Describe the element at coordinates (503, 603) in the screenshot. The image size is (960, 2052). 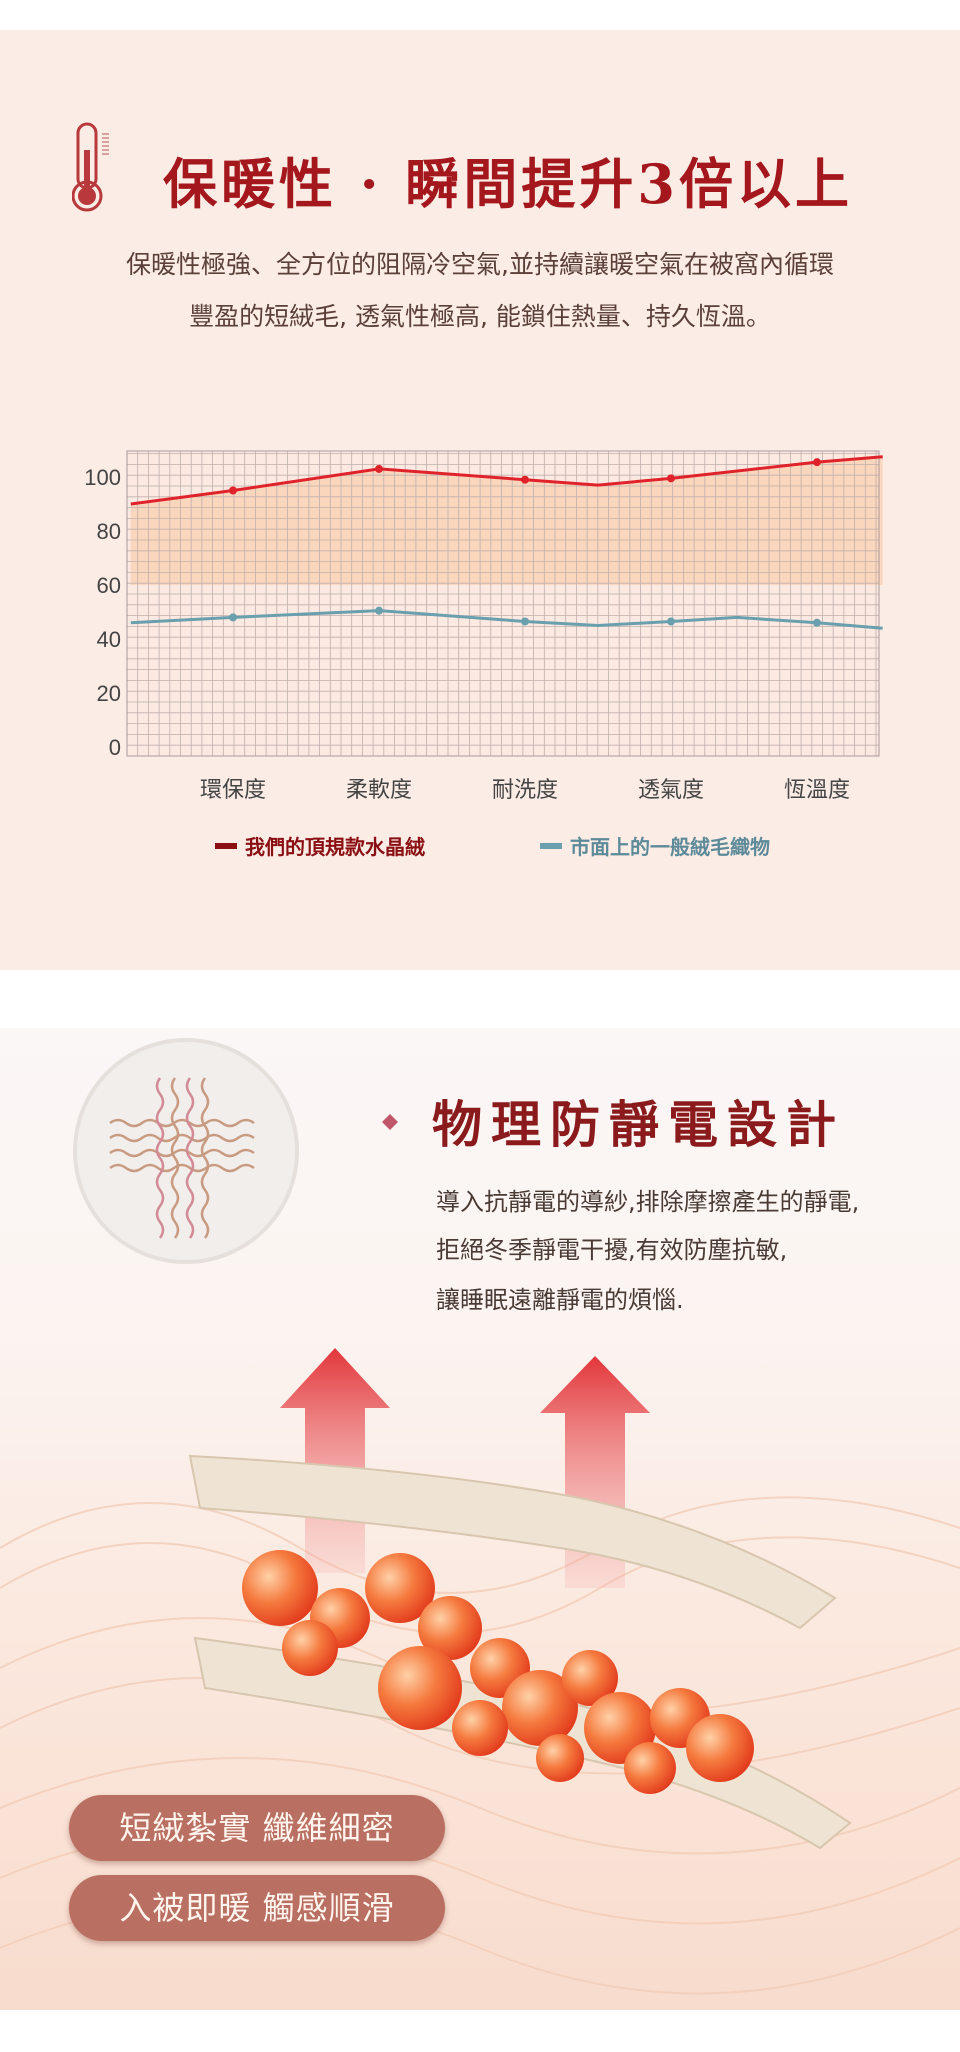
I see `plot-border` at that location.